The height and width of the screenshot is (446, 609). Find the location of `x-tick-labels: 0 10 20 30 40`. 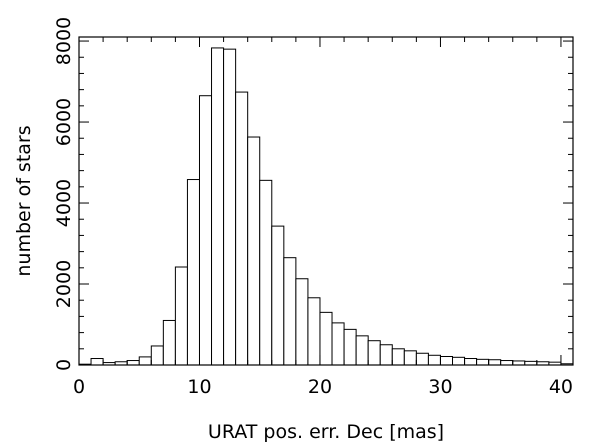

x-tick-labels: 0 10 20 30 40 is located at coordinates (323, 387).